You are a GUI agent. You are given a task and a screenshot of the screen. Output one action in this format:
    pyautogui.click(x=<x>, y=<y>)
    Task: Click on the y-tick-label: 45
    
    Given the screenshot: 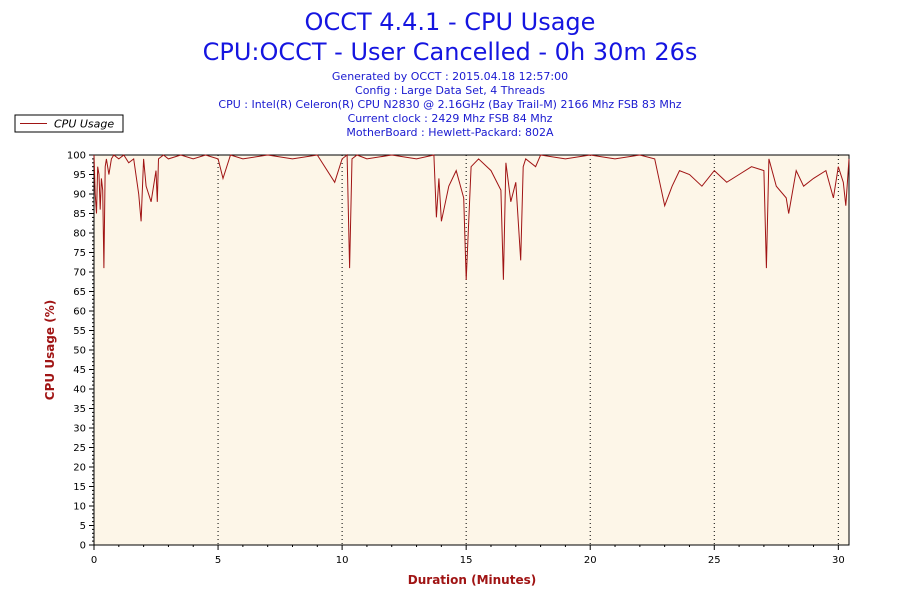 What is the action you would take?
    pyautogui.click(x=79, y=370)
    